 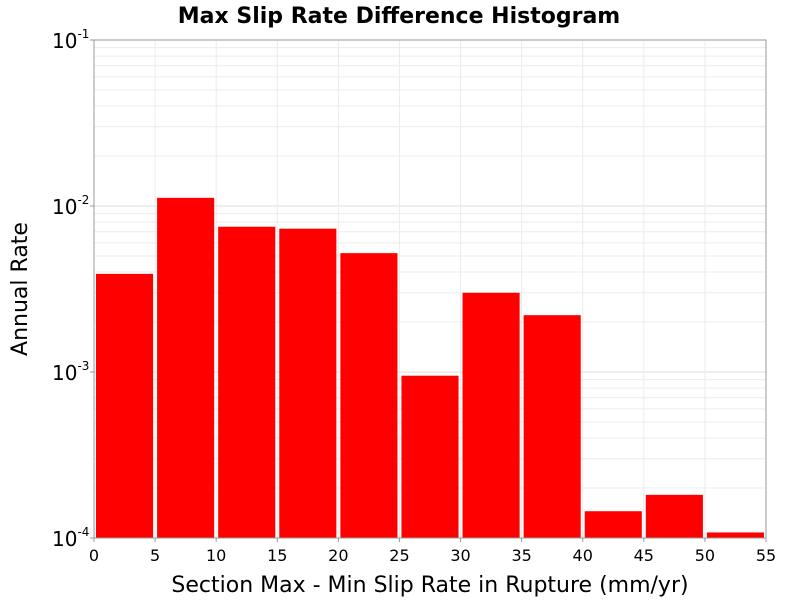 I want to click on x-tick-label: 55, so click(x=766, y=555).